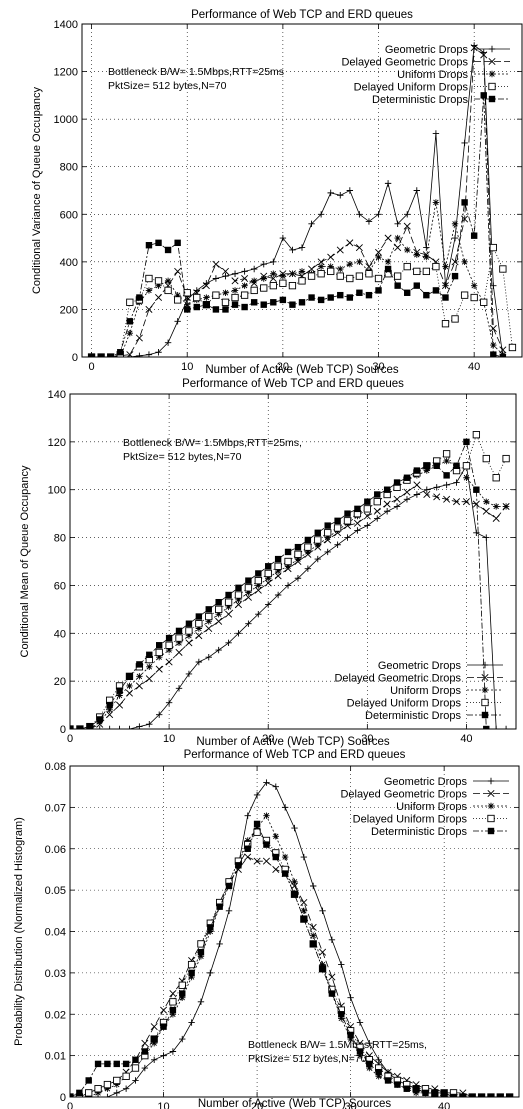  I want to click on legend-label: Uniform Drops, so click(431, 807).